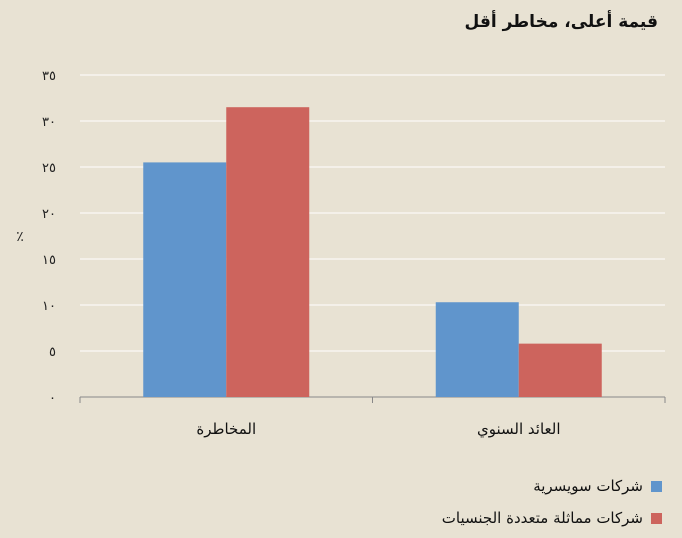 The image size is (682, 538). I want to click on axes, so click(372, 399).